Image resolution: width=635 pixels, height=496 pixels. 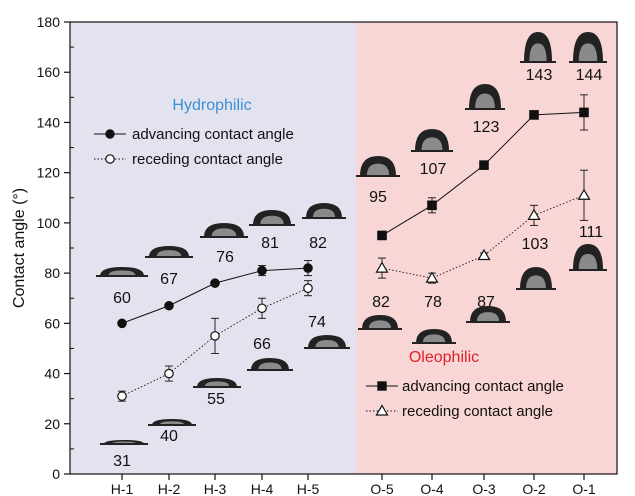 What do you see at coordinates (122, 461) in the screenshot?
I see `data-label-hydrophilic-receding: 31` at bounding box center [122, 461].